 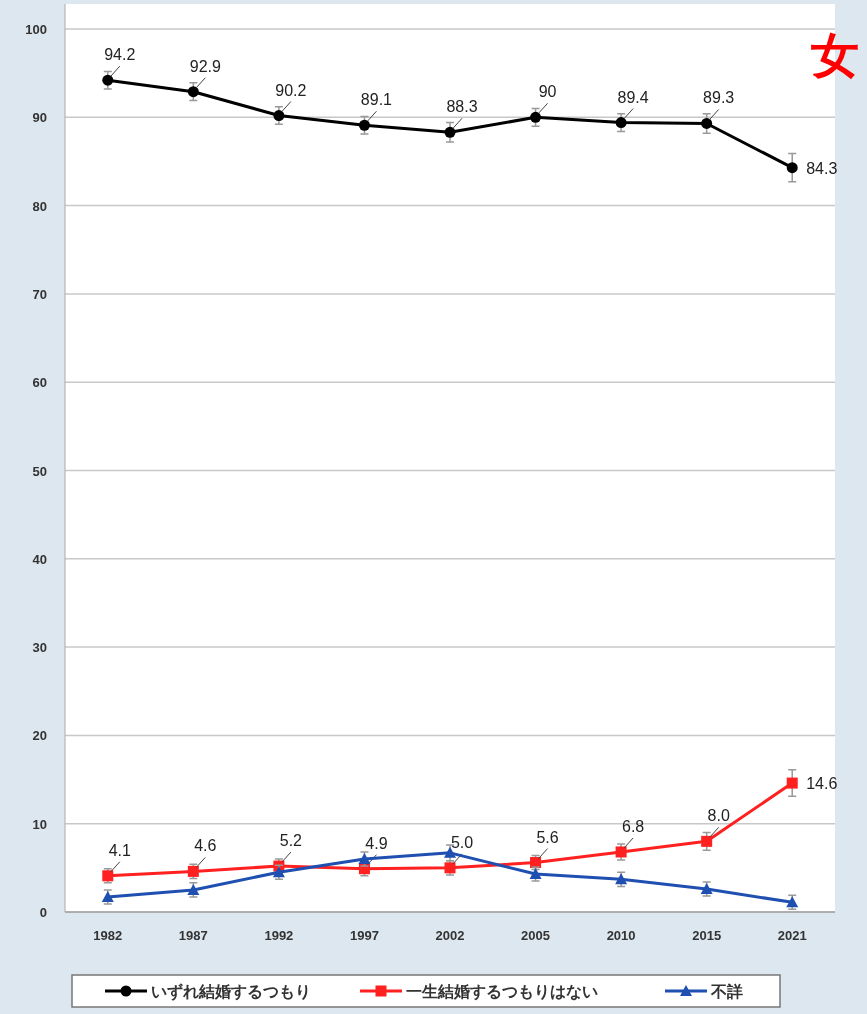 What do you see at coordinates (536, 935) in the screenshot?
I see `x-tick-label: 2005` at bounding box center [536, 935].